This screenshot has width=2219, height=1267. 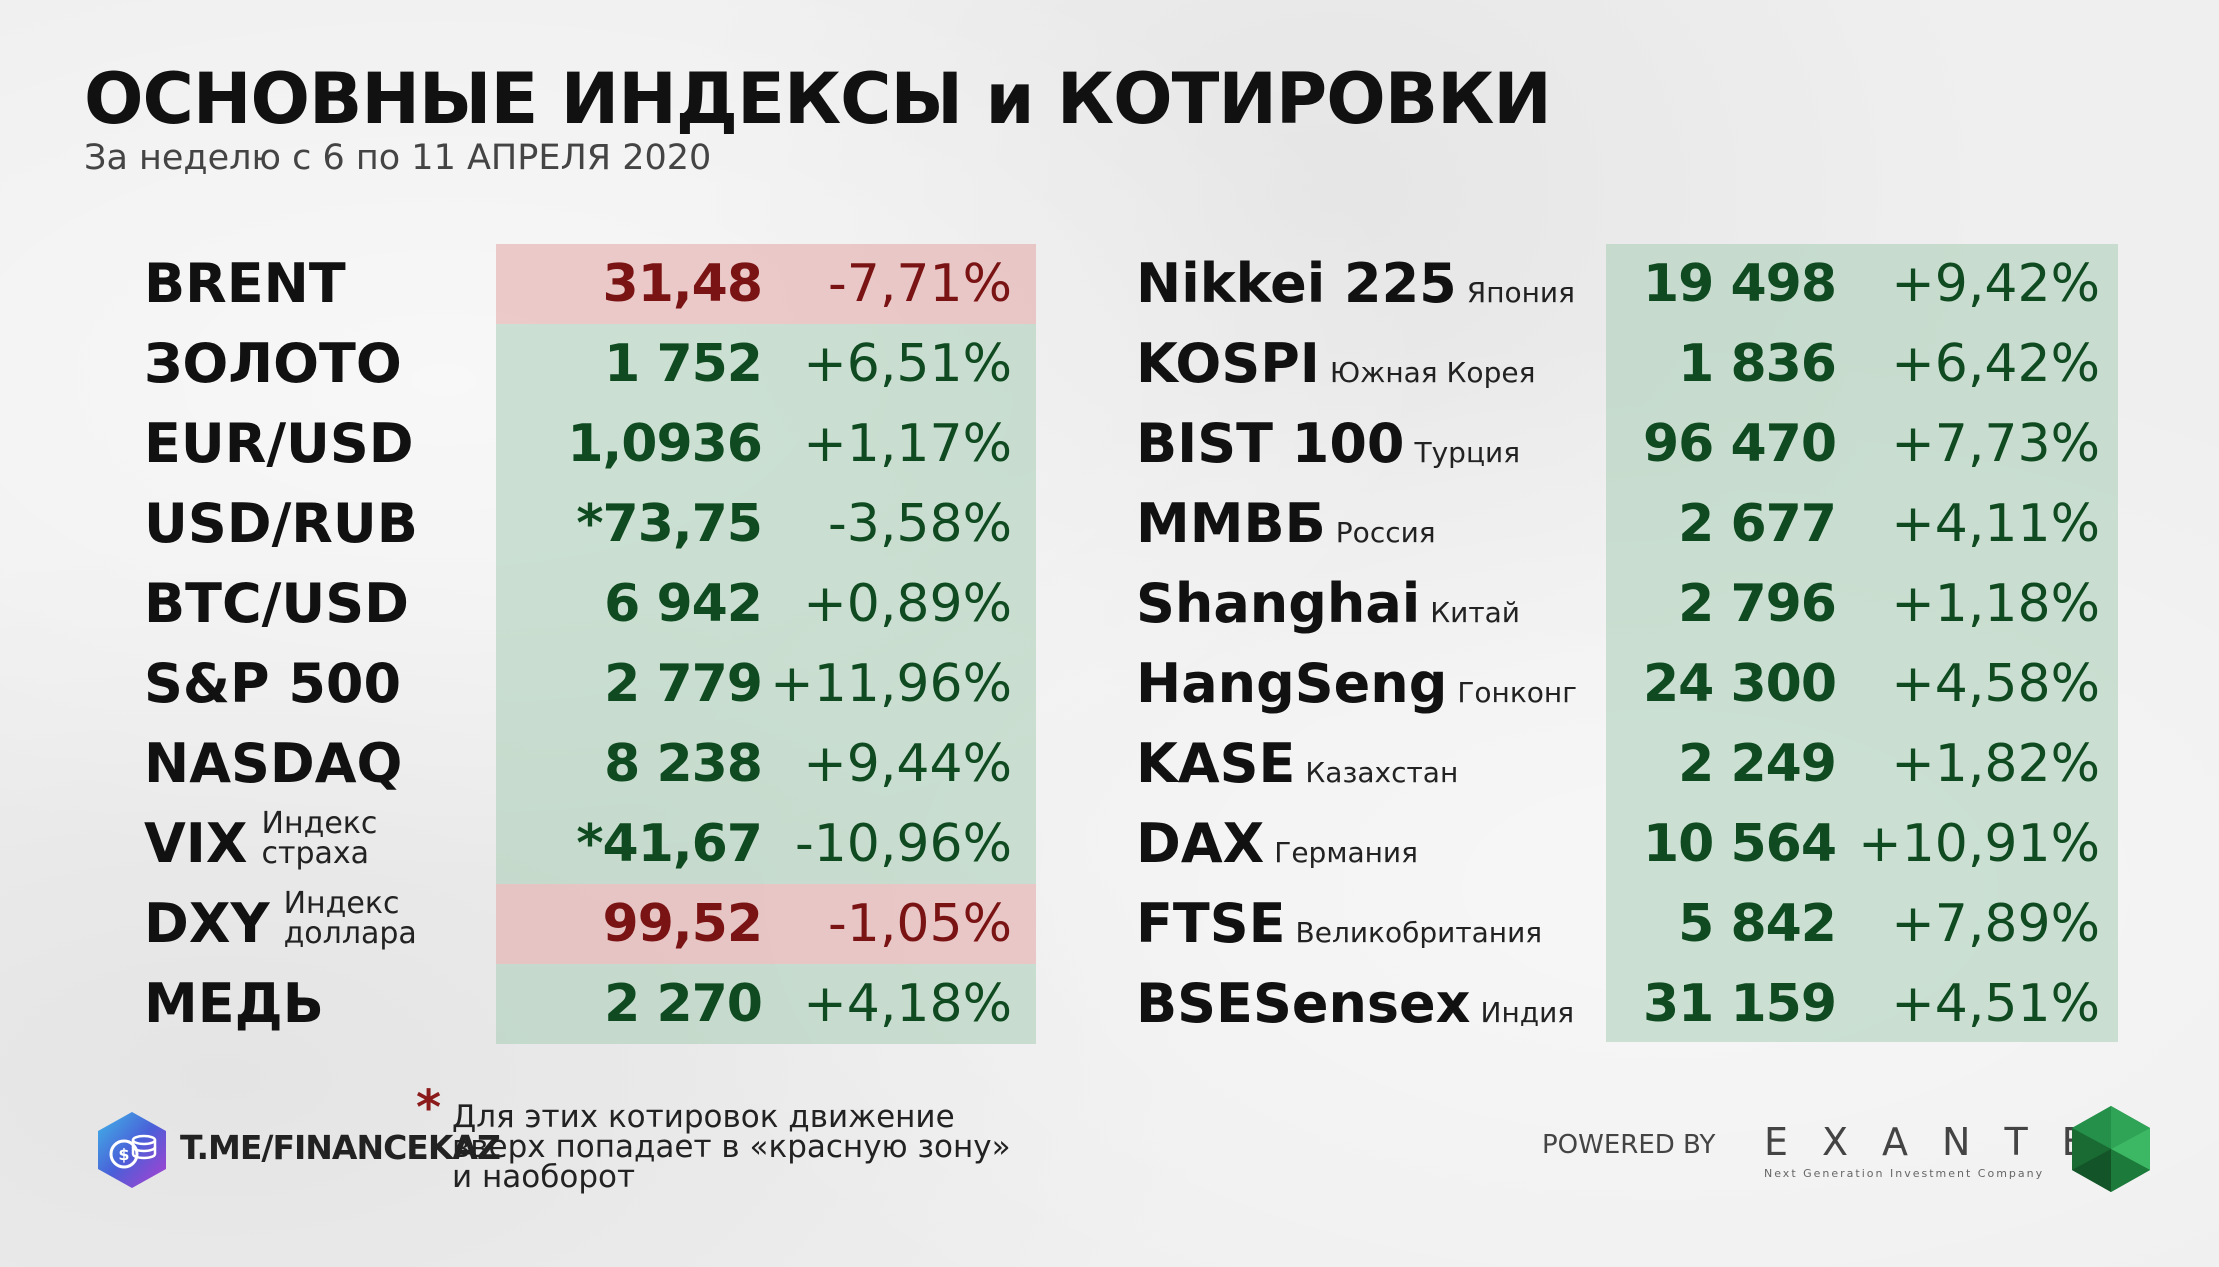 I want to click on footnote-line: Для этих котировок движение, so click(x=703, y=1117).